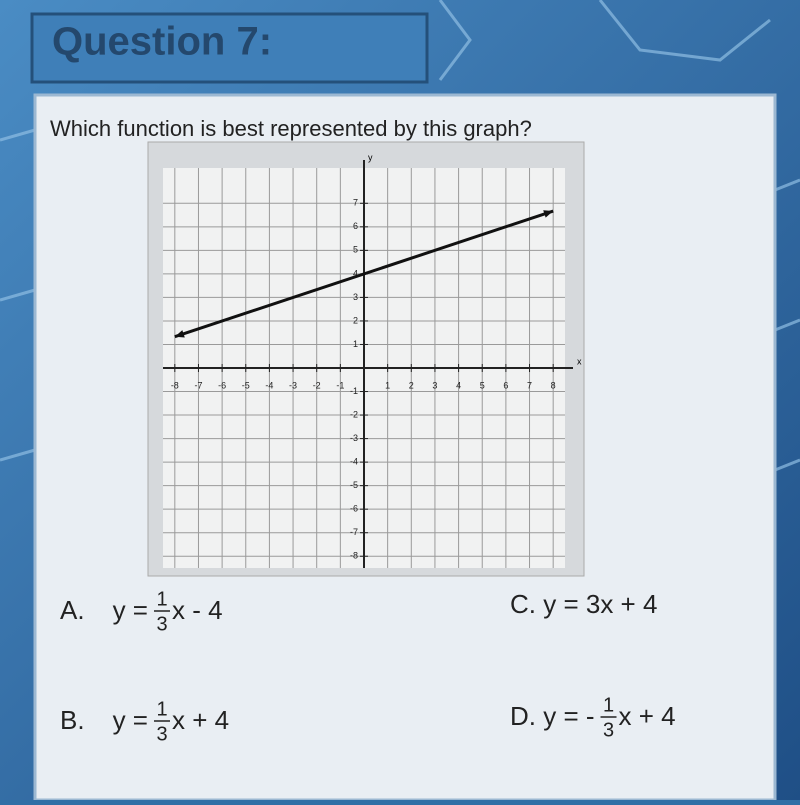 The width and height of the screenshot is (800, 805). What do you see at coordinates (505, 385) in the screenshot?
I see `x-tick-label: 6` at bounding box center [505, 385].